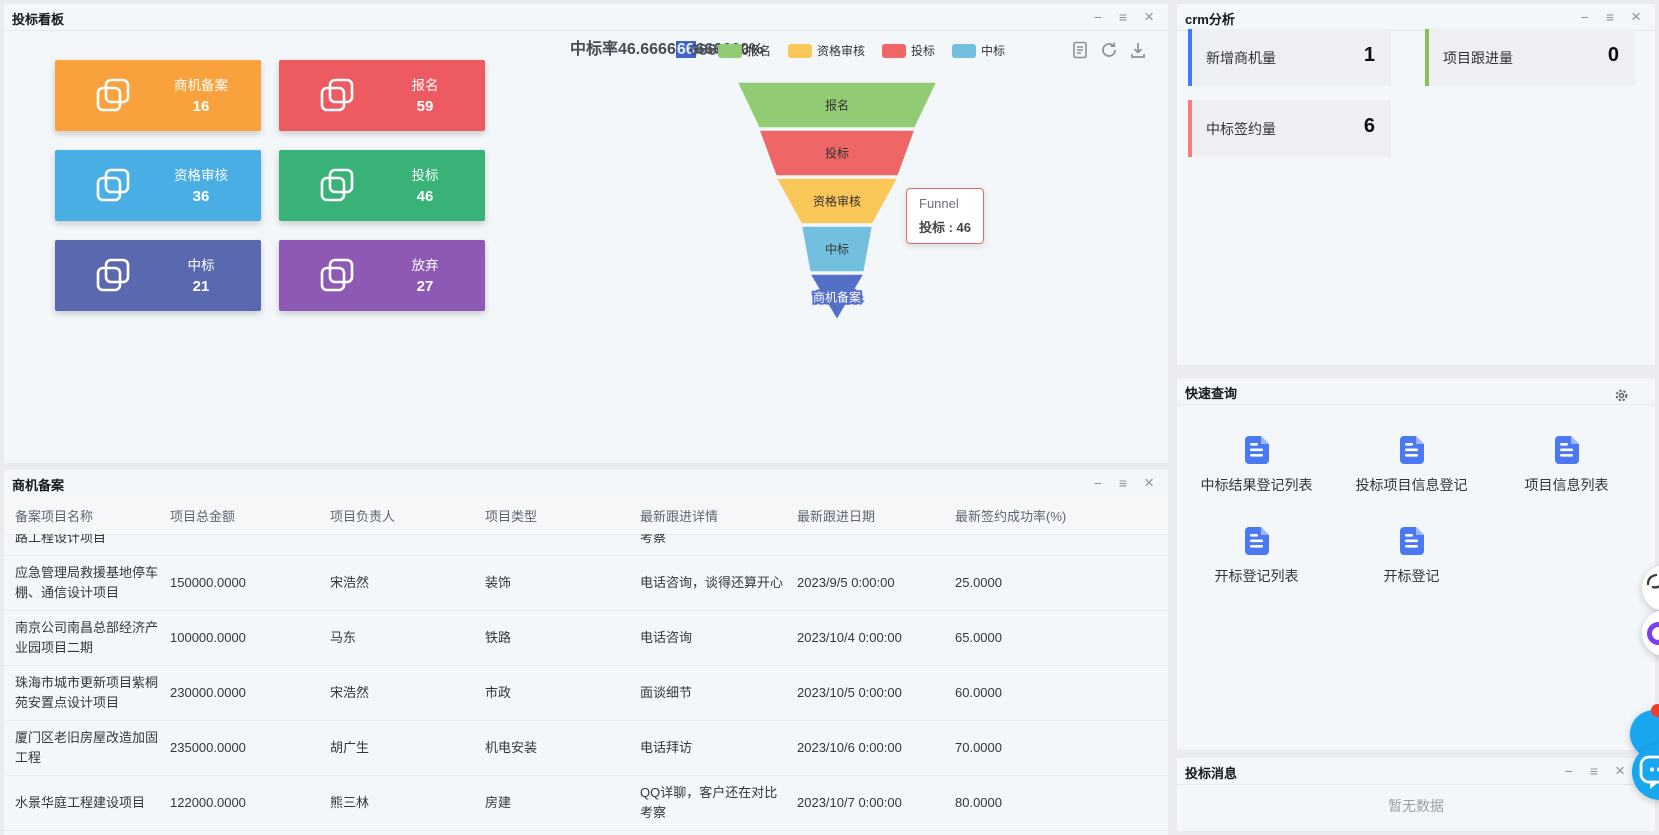 The image size is (1659, 835). What do you see at coordinates (837, 201) in the screenshot?
I see `funnel-slice-资格审核` at bounding box center [837, 201].